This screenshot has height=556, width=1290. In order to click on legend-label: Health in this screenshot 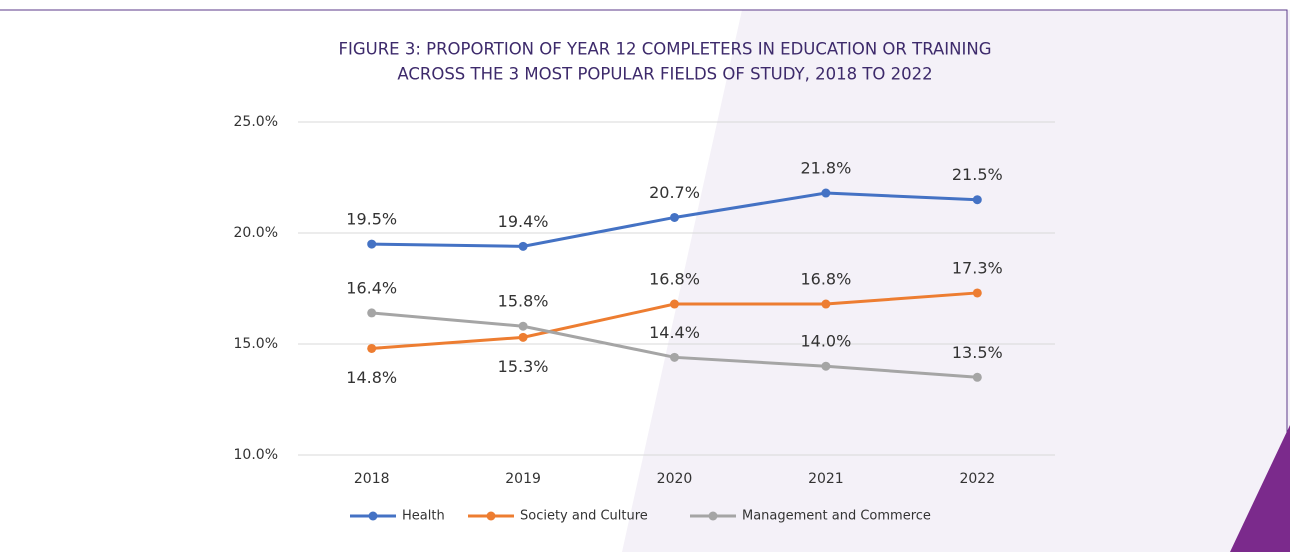, I will do `click(423, 516)`.